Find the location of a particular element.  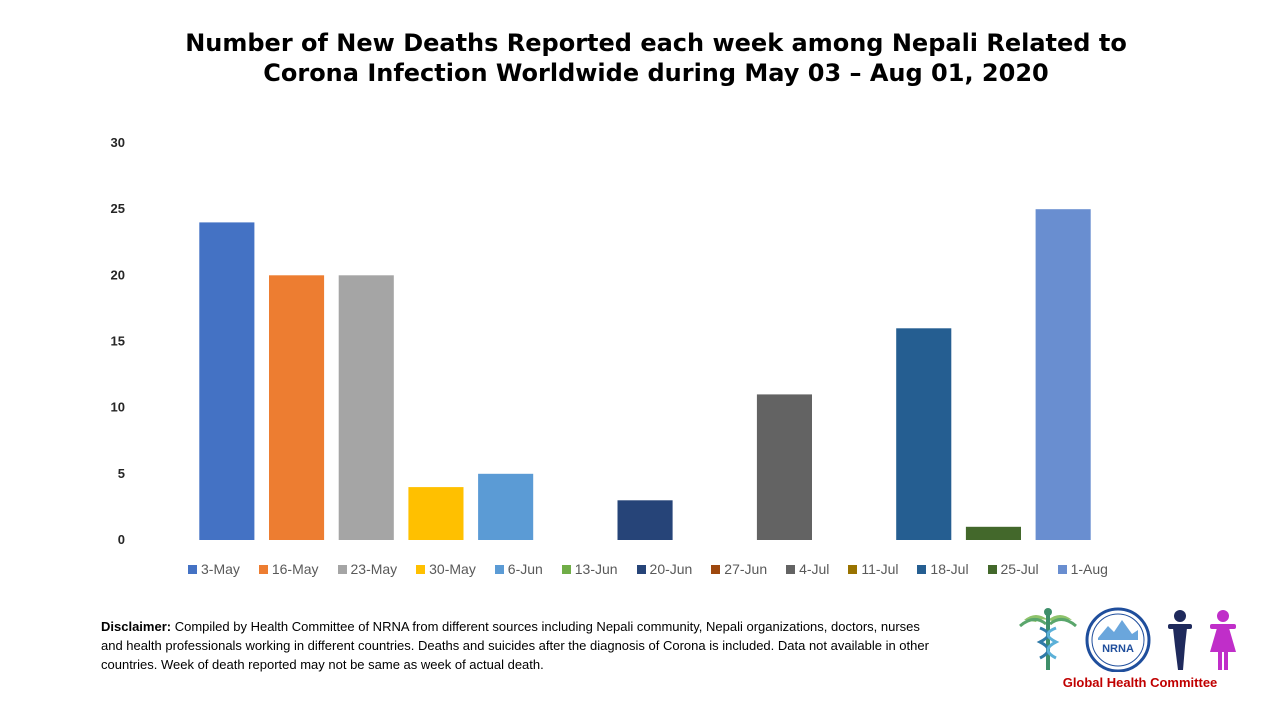

legend-item-27-jun: 27-Jun is located at coordinates (739, 569).